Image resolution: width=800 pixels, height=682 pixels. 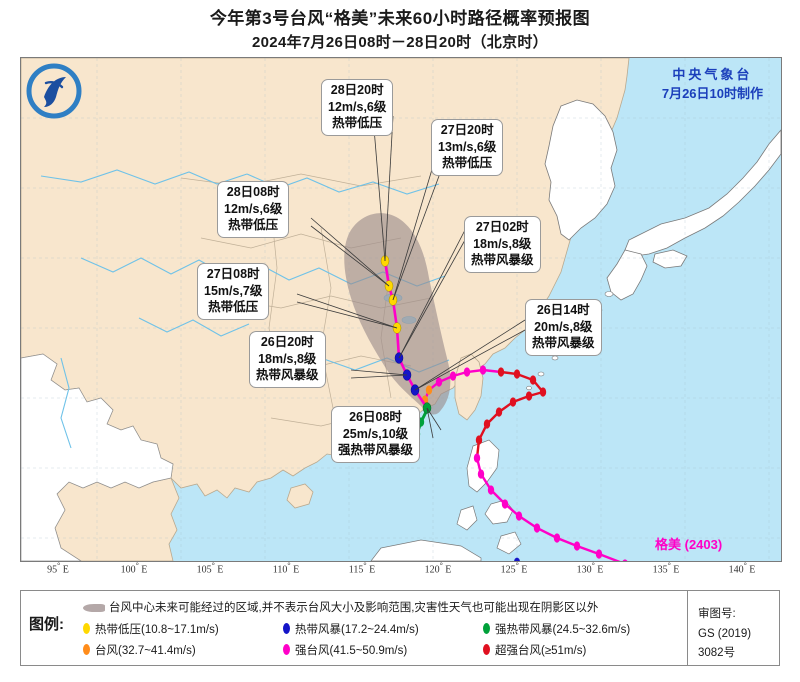 I want to click on lon-tick-105: 105° E, so click(x=210, y=568).